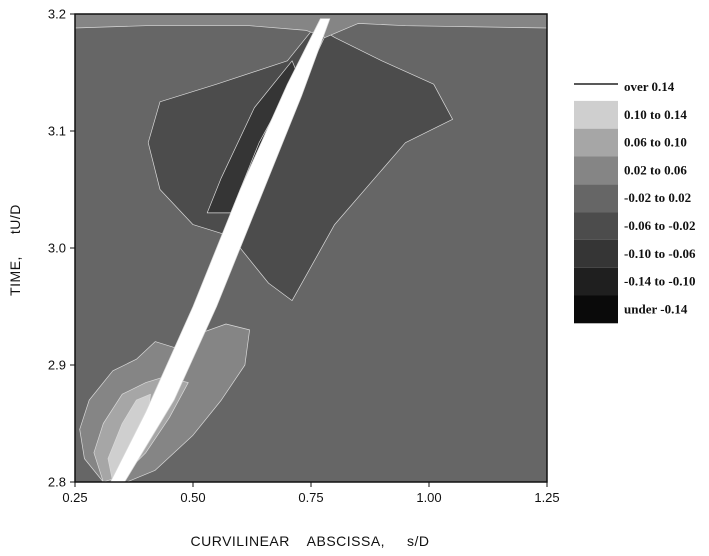 Image resolution: width=709 pixels, height=556 pixels. What do you see at coordinates (57, 365) in the screenshot?
I see `y-tick-label: 2.9` at bounding box center [57, 365].